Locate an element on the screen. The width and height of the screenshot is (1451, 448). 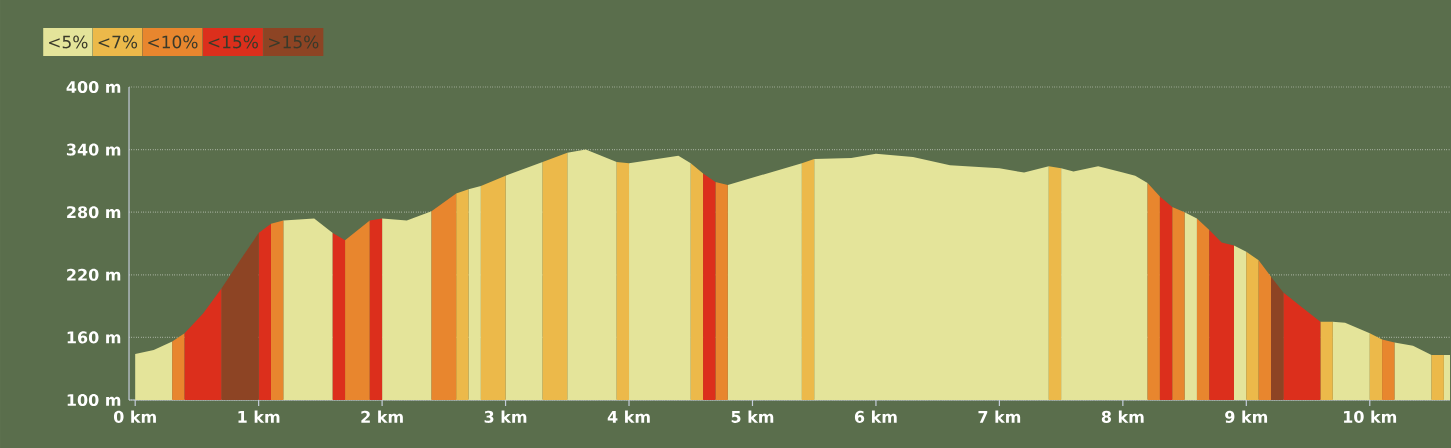
x-tick-label: 1 km is located at coordinates (259, 416).